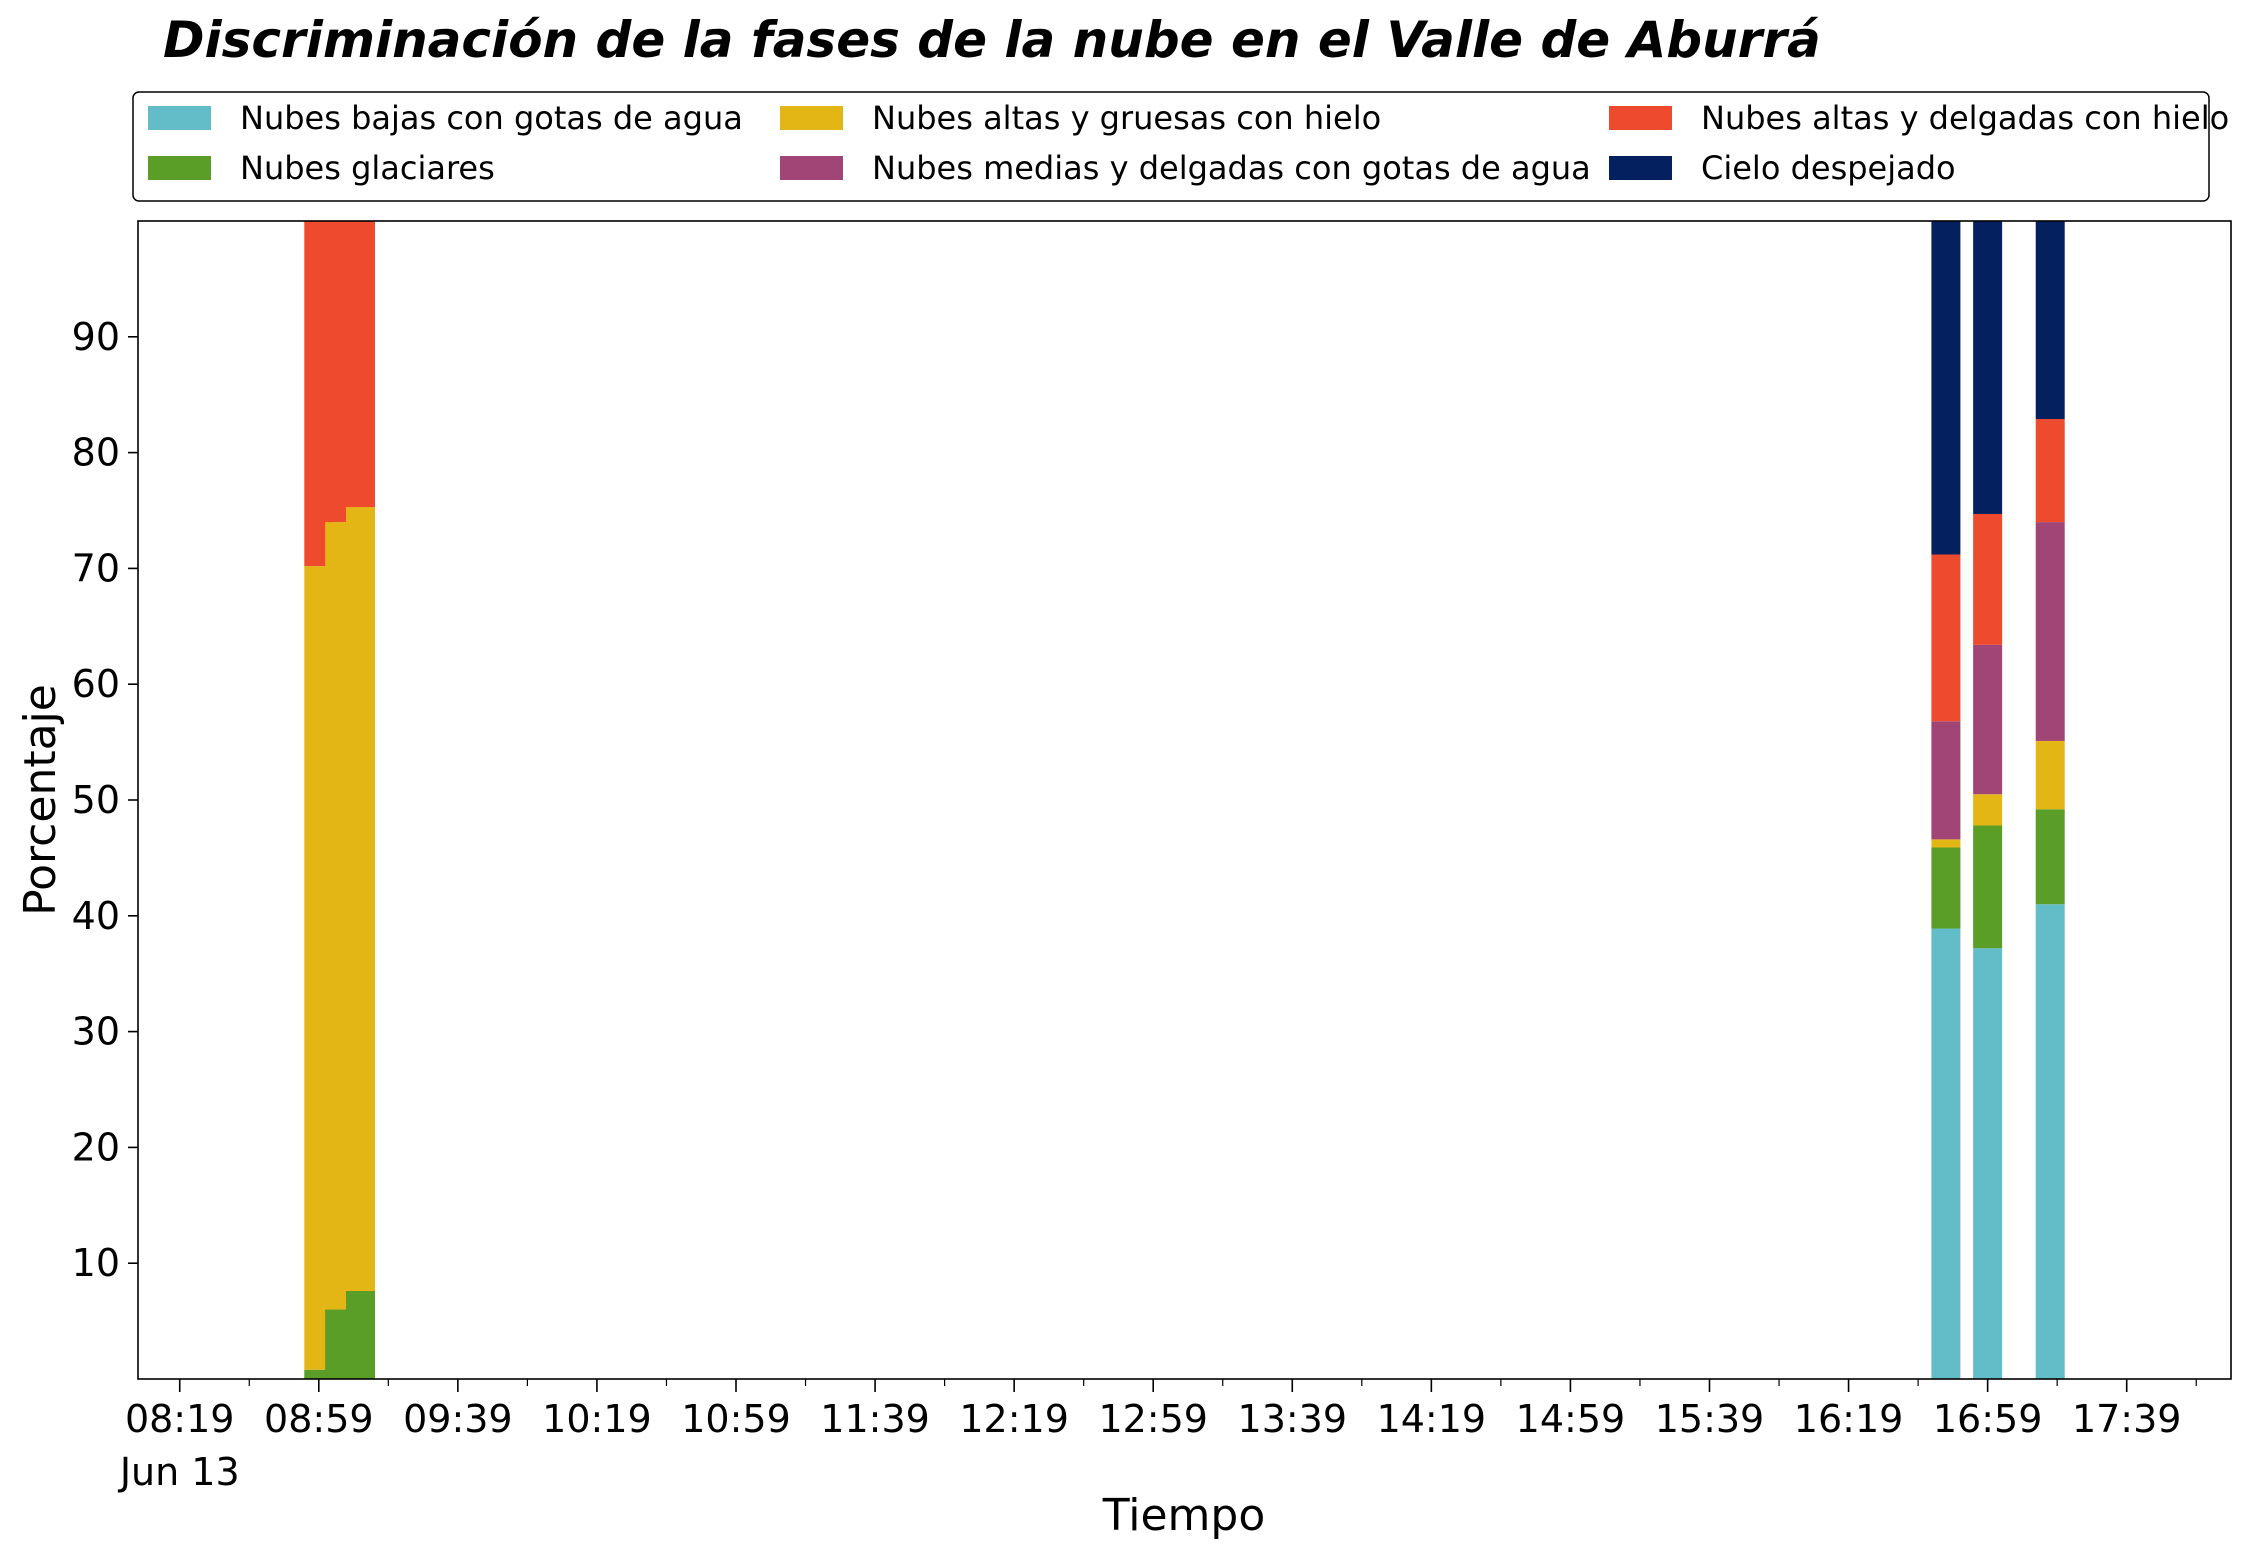 Image resolution: width=2244 pixels, height=1559 pixels. What do you see at coordinates (1014, 1419) in the screenshot?
I see `x-tick-label: 12:19` at bounding box center [1014, 1419].